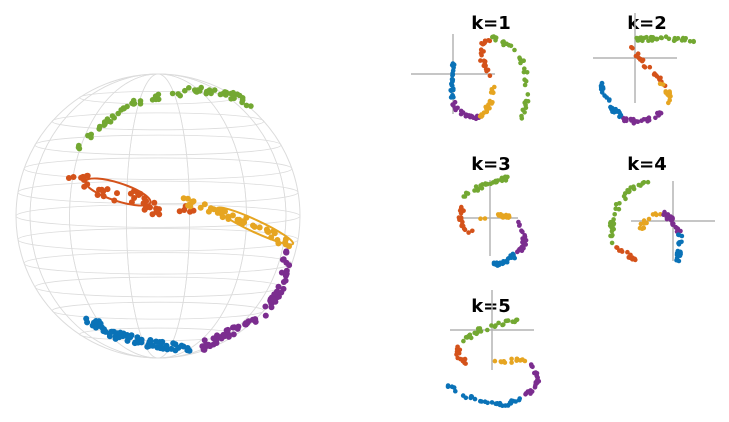 Image resolution: width=729 pixels, height=422 pixels. I want to click on panel-k3: k=3, so click(492, 211).